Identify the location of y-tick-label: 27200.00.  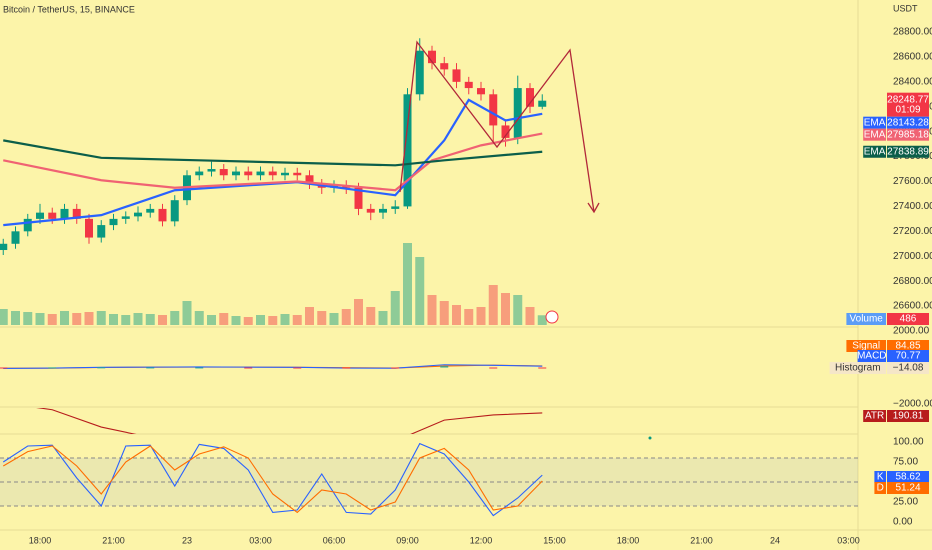
(912, 231).